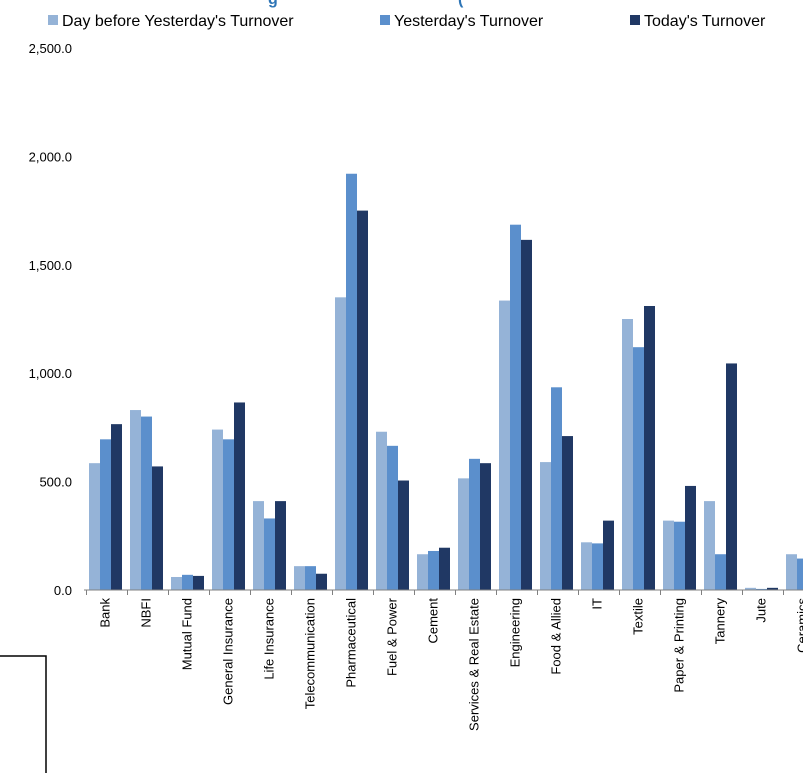 The width and height of the screenshot is (803, 773). What do you see at coordinates (638, 616) in the screenshot?
I see `x-category-label: Textile` at bounding box center [638, 616].